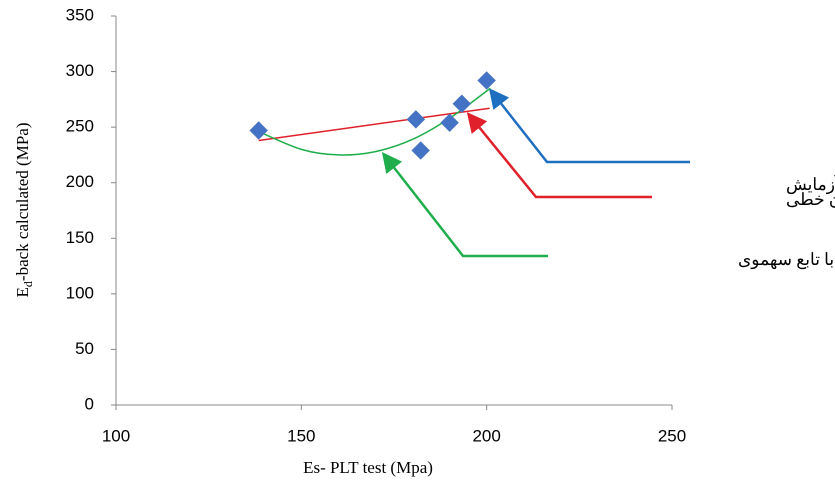 The image size is (835, 486). What do you see at coordinates (28, 284) in the screenshot?
I see `y-label-subscript: d` at bounding box center [28, 284].